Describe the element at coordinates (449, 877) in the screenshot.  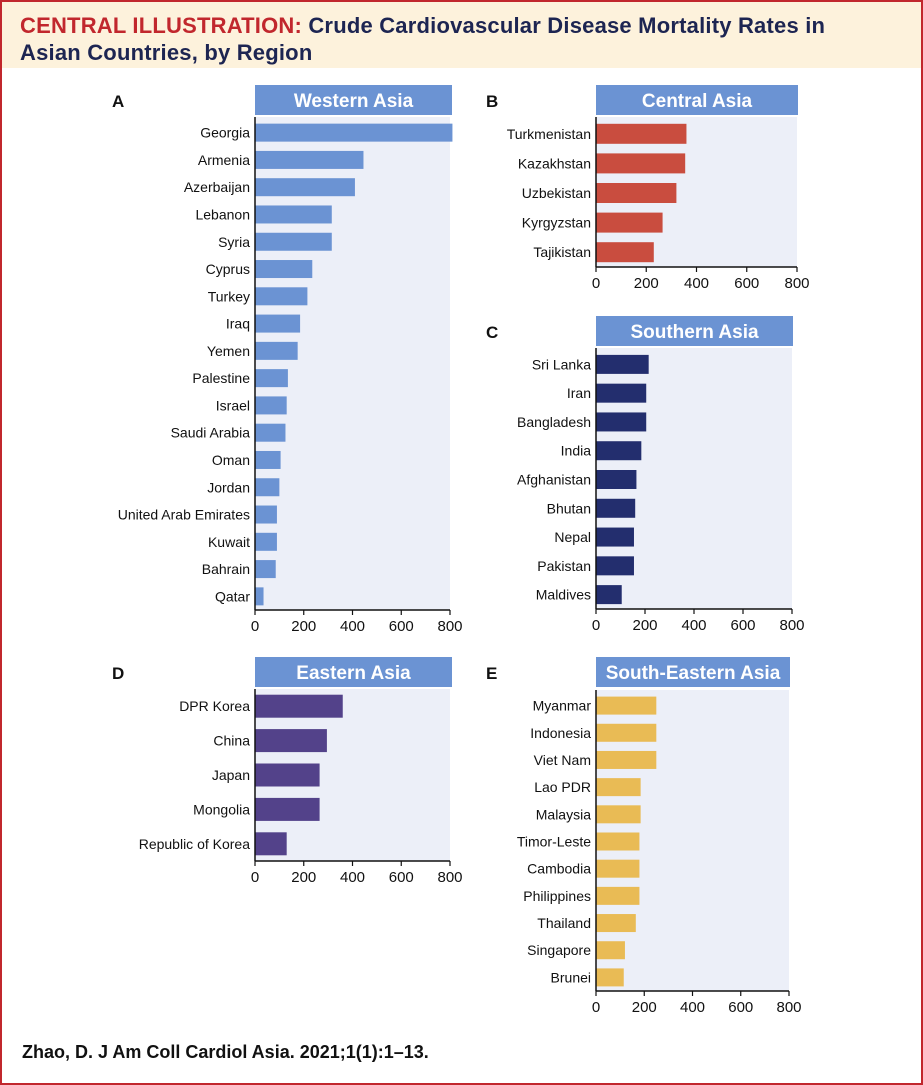
I see `panel-d-tick-label-800: 800` at that location.